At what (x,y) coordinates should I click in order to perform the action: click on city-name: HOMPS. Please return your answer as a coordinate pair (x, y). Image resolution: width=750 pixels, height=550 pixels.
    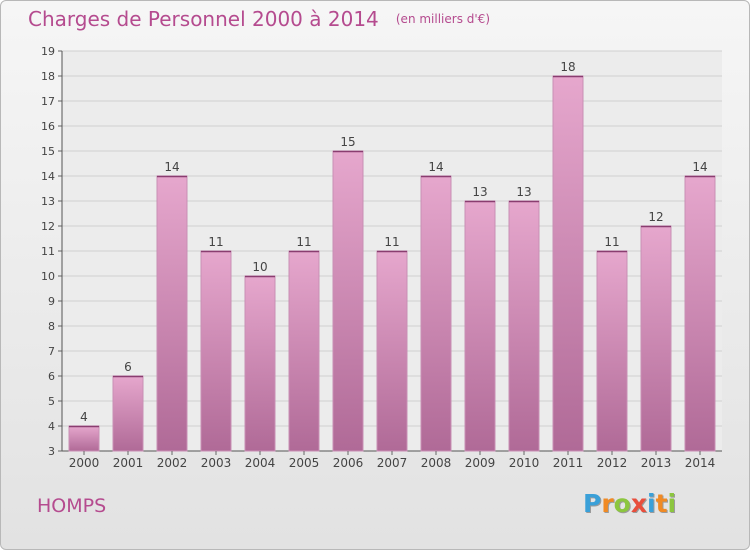
    Looking at the image, I should click on (72, 506).